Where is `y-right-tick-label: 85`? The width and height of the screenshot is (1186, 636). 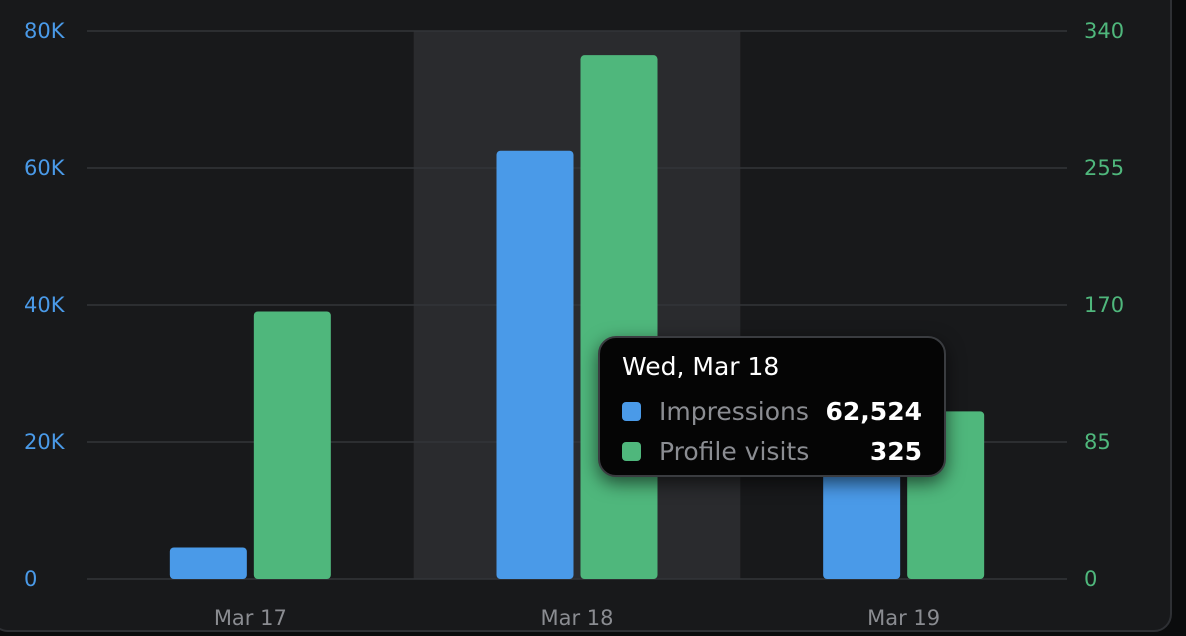
y-right-tick-label: 85 is located at coordinates (1097, 442).